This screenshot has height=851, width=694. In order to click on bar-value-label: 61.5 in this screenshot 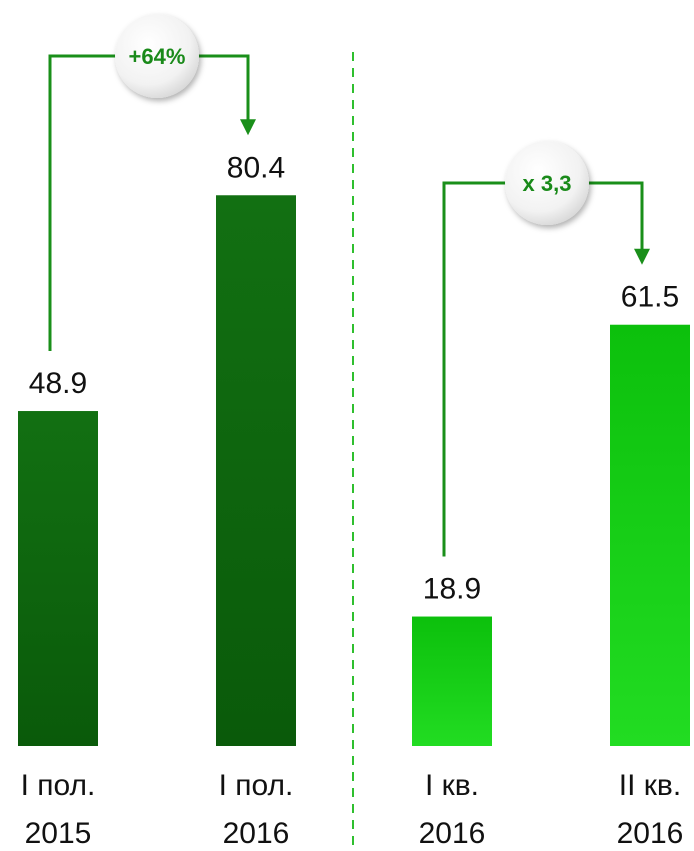, I will do `click(650, 297)`.